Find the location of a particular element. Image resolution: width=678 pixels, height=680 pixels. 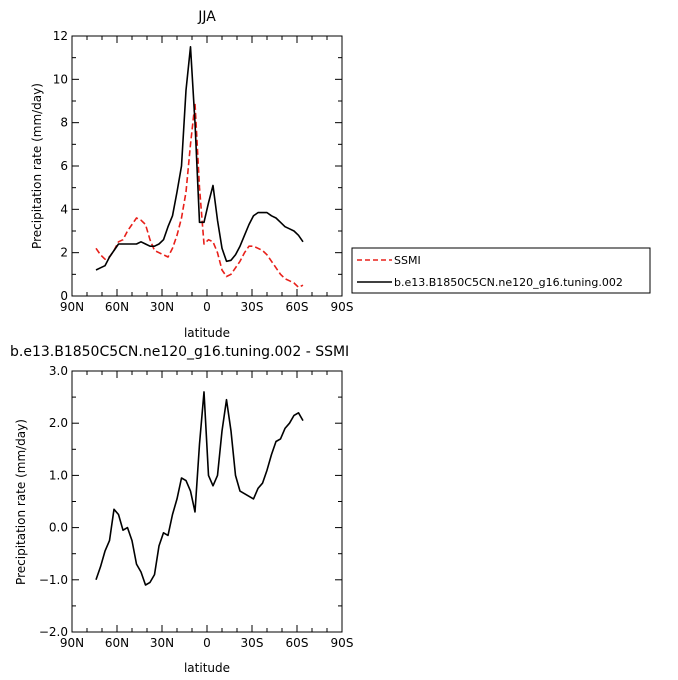

y-tick-label: 6 is located at coordinates (64, 166).